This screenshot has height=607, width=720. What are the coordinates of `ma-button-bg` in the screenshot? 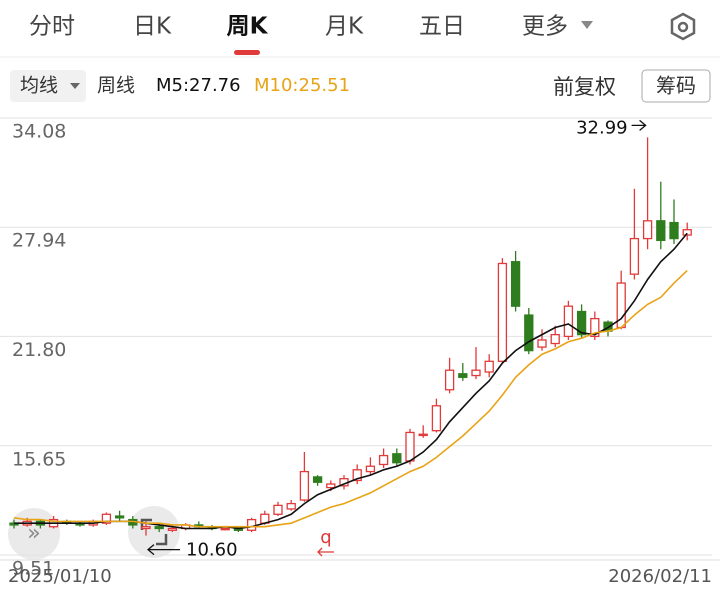 It's located at (48, 86).